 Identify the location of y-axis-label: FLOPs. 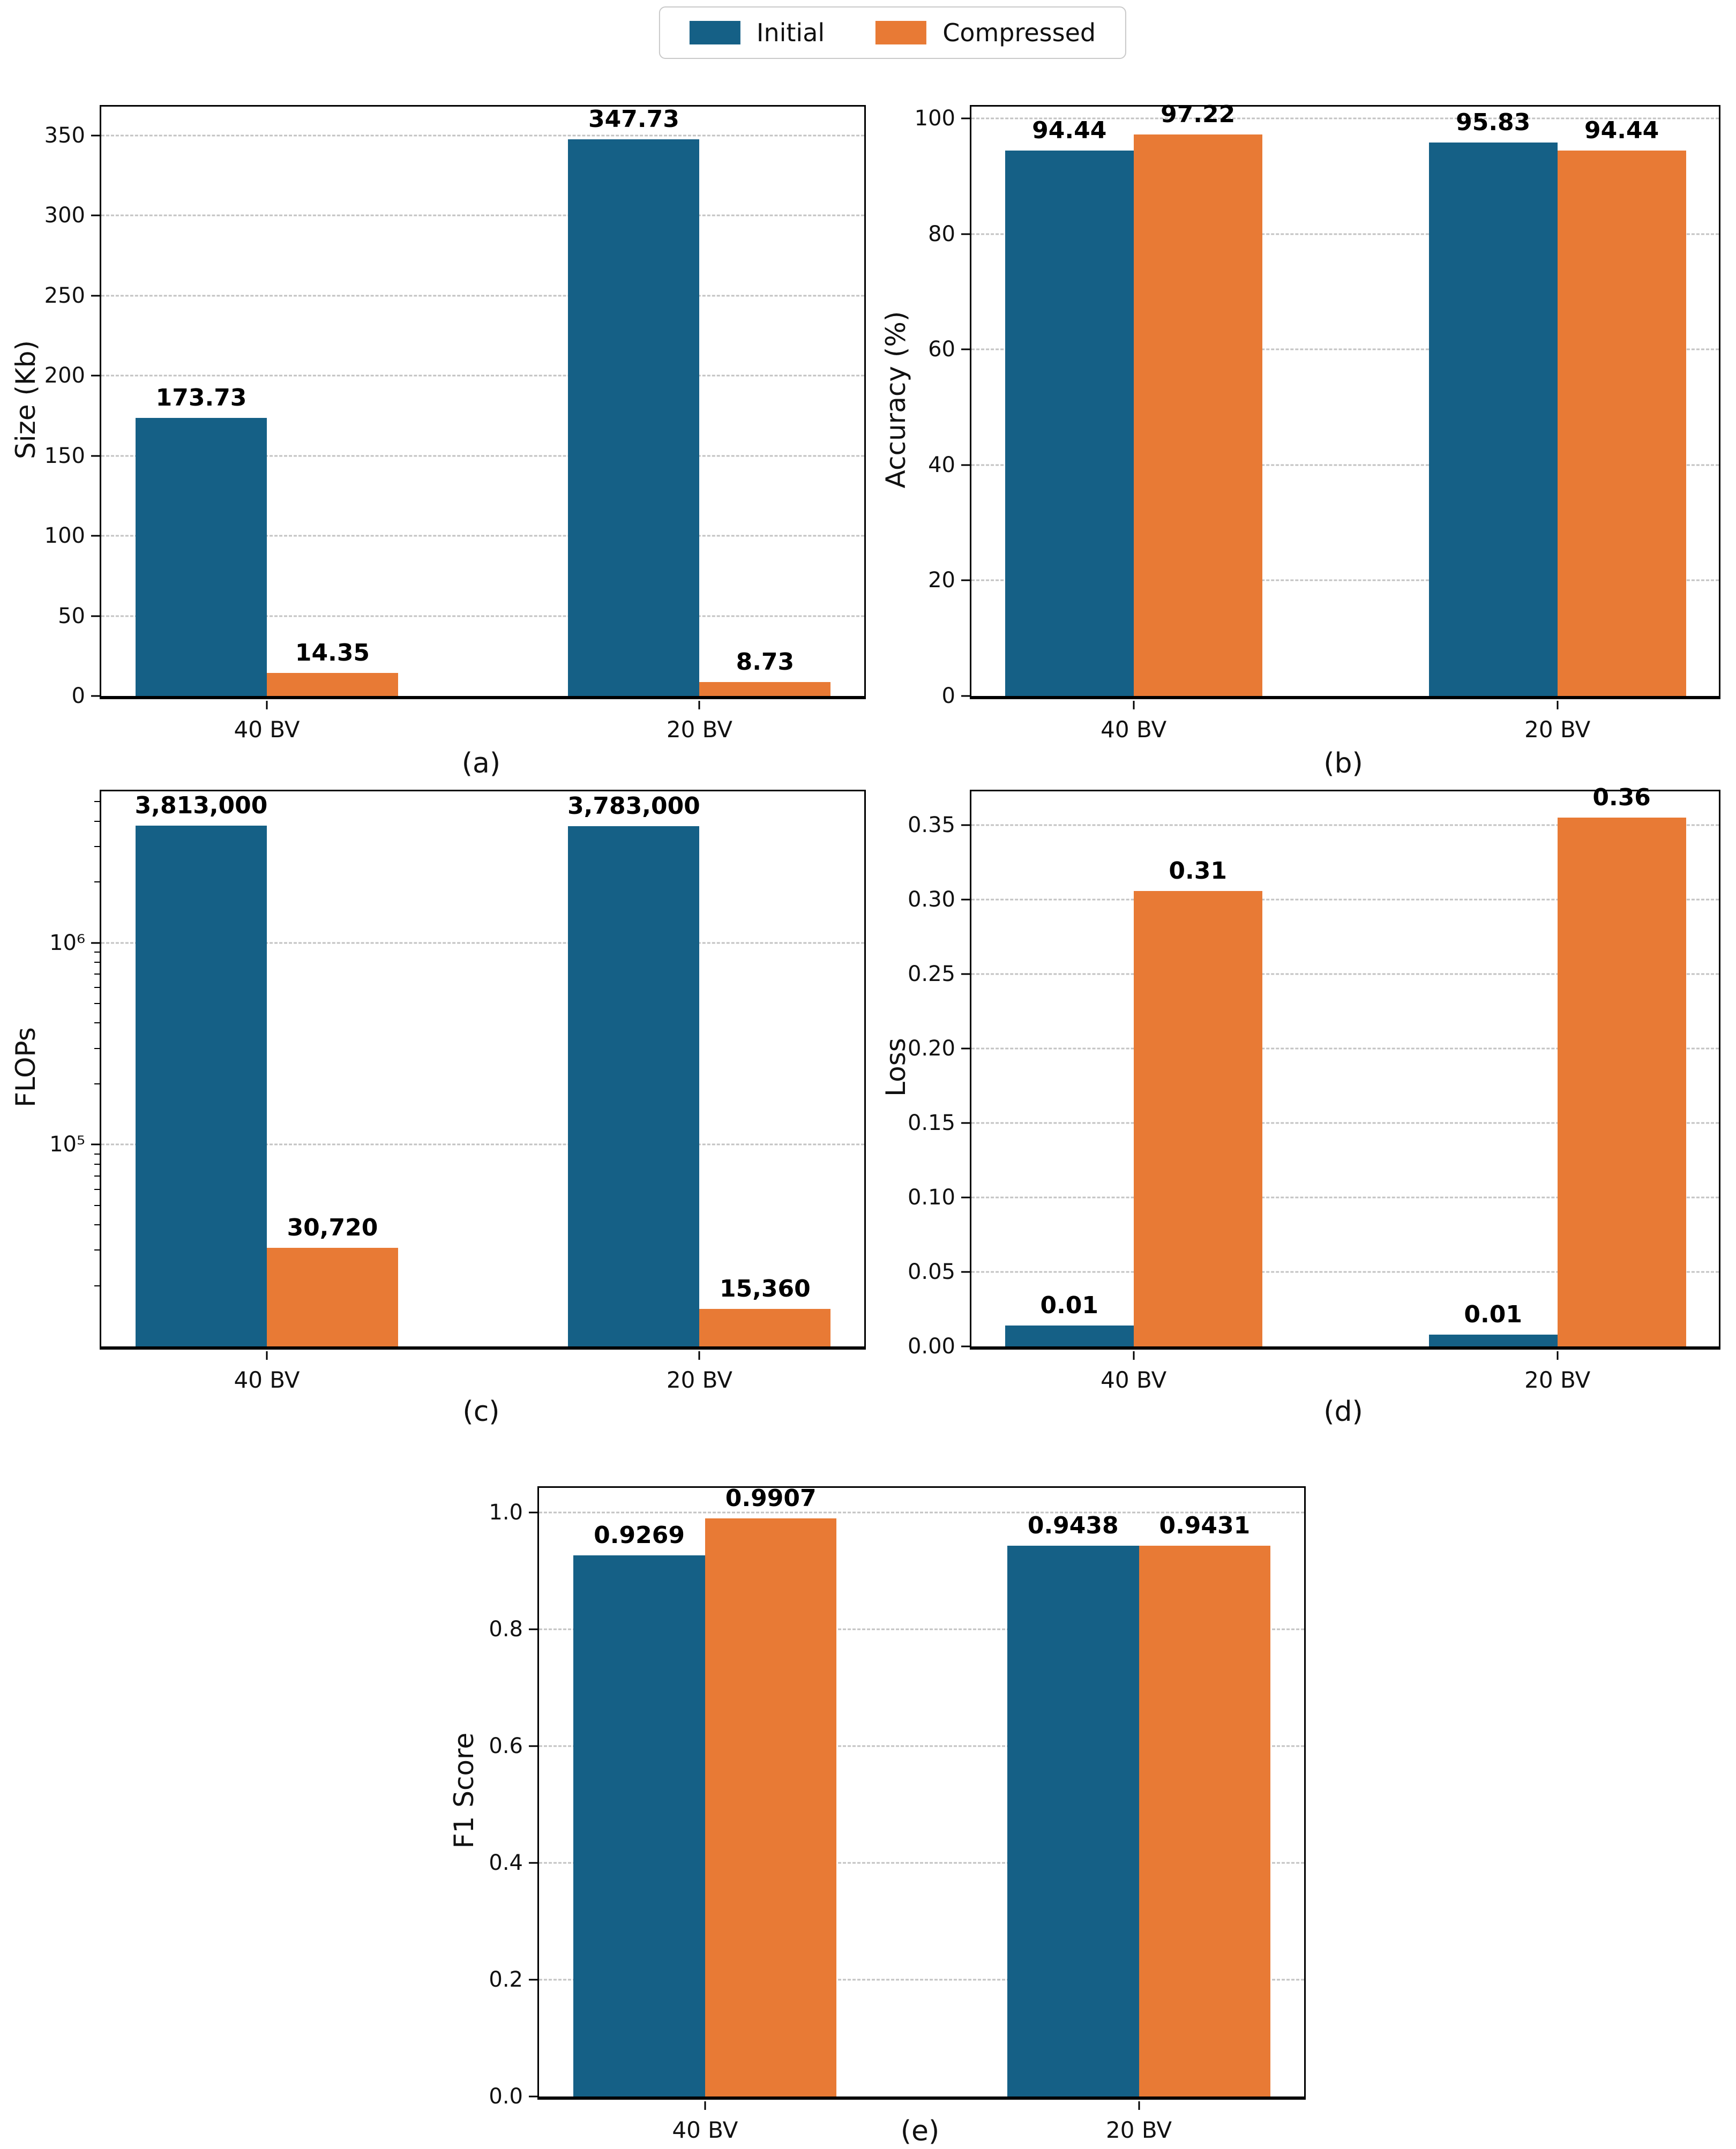
(25, 1067).